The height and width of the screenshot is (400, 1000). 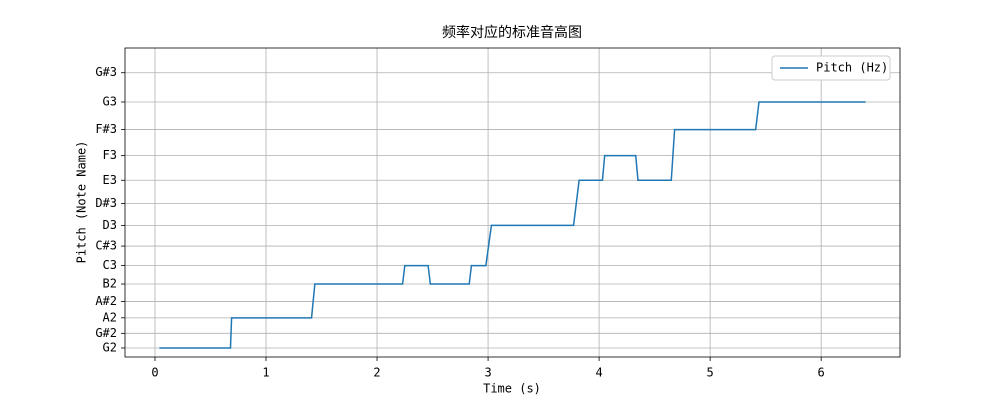 What do you see at coordinates (110, 347) in the screenshot?
I see `y-tick-label: G2` at bounding box center [110, 347].